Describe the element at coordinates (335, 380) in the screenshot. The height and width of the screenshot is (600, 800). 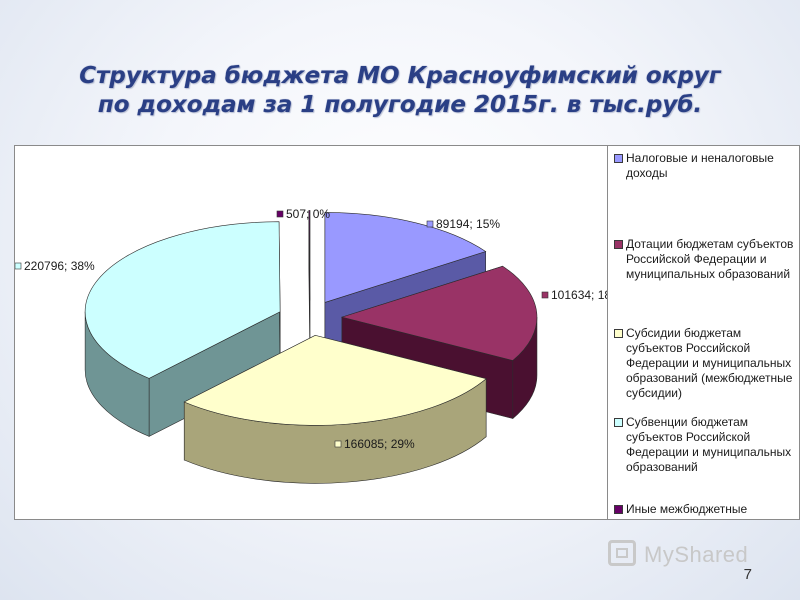
I see `pie-slice-2-top` at that location.